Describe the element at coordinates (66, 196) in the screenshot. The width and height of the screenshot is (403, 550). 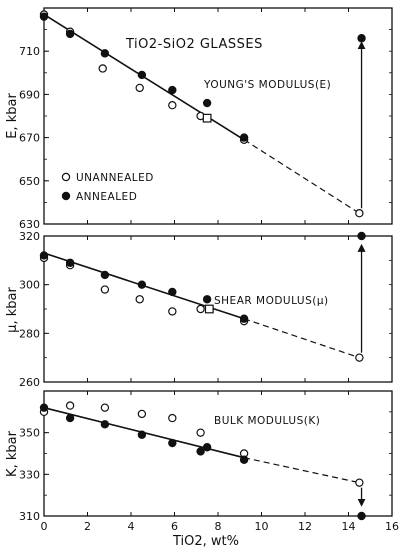
I see `legend-marker-annealed` at that location.